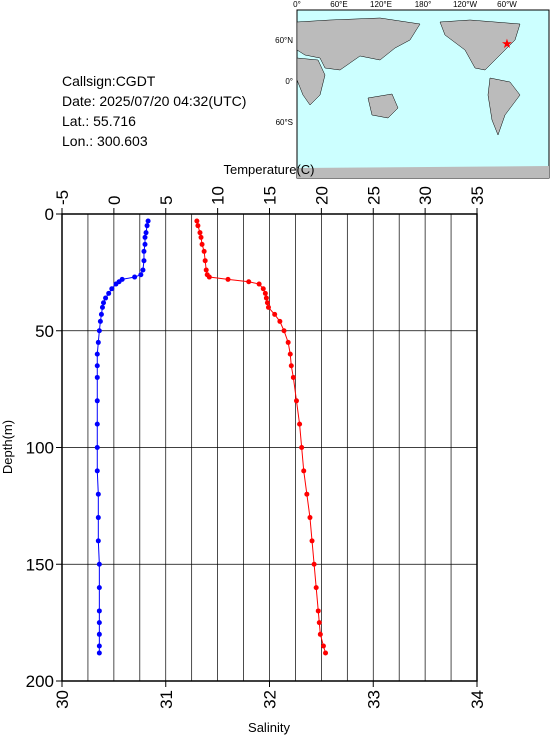 Image resolution: width=553 pixels, height=741 pixels. Describe the element at coordinates (40, 564) in the screenshot. I see `y-tick-label: 150` at that location.